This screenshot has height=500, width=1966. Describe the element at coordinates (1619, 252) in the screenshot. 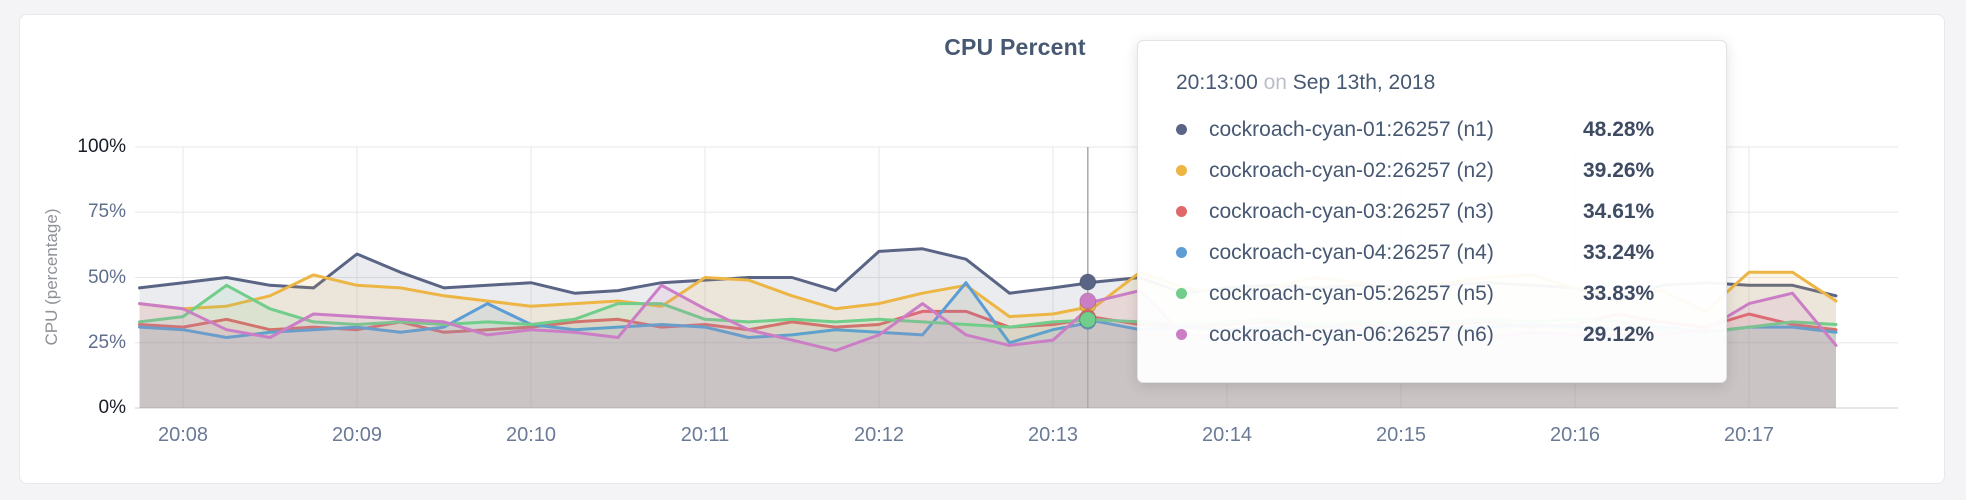

I see `tooltip-series-value: 33.24%` at that location.